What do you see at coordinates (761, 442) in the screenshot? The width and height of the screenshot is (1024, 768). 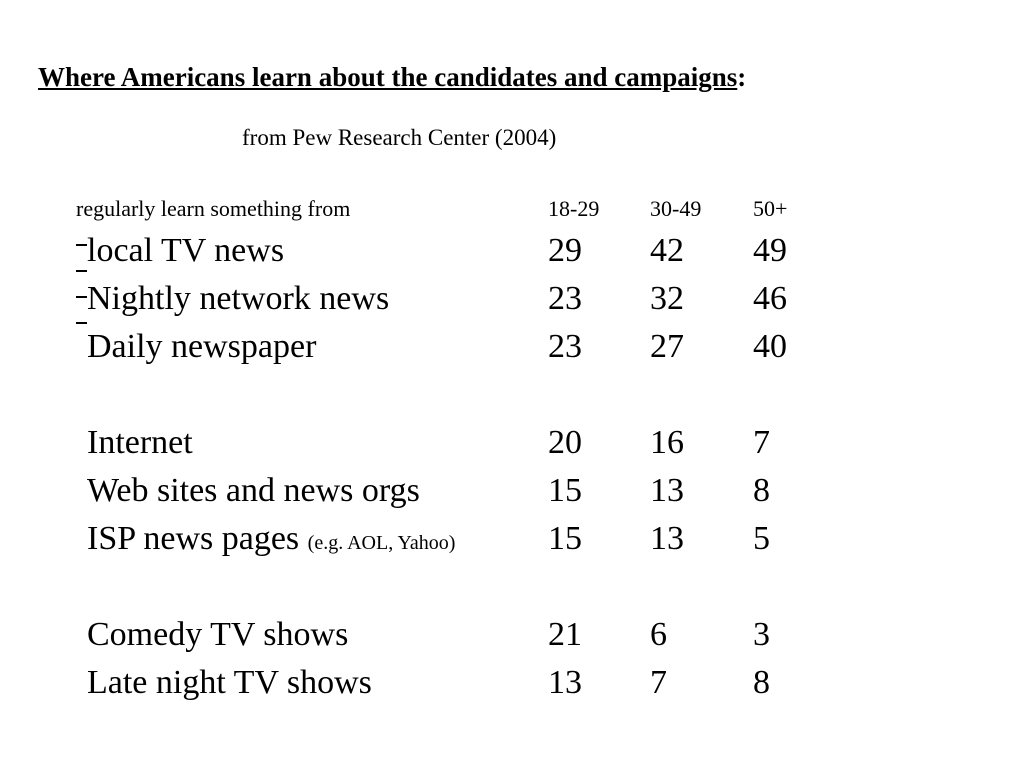 I see `value-50-plus: 7` at bounding box center [761, 442].